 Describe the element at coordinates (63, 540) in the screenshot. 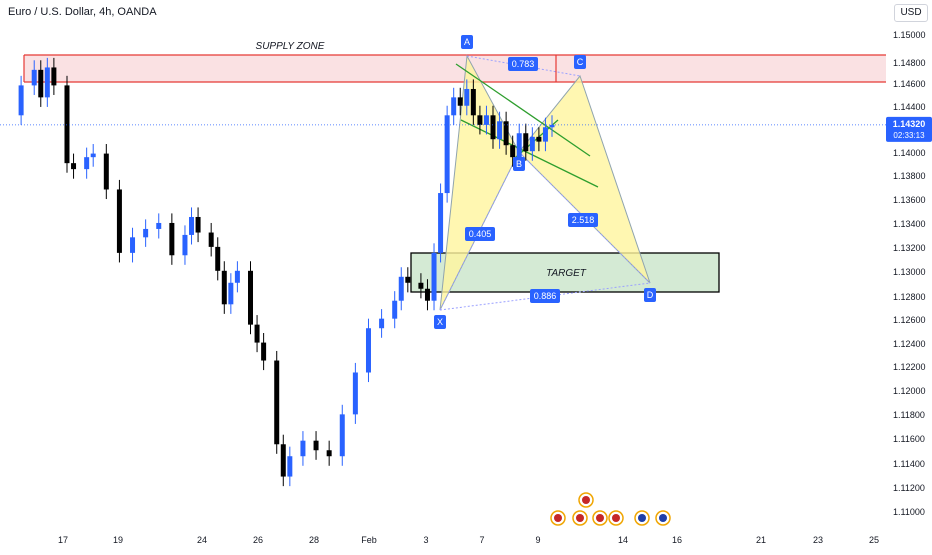

I see `x-tick-label: 17` at that location.